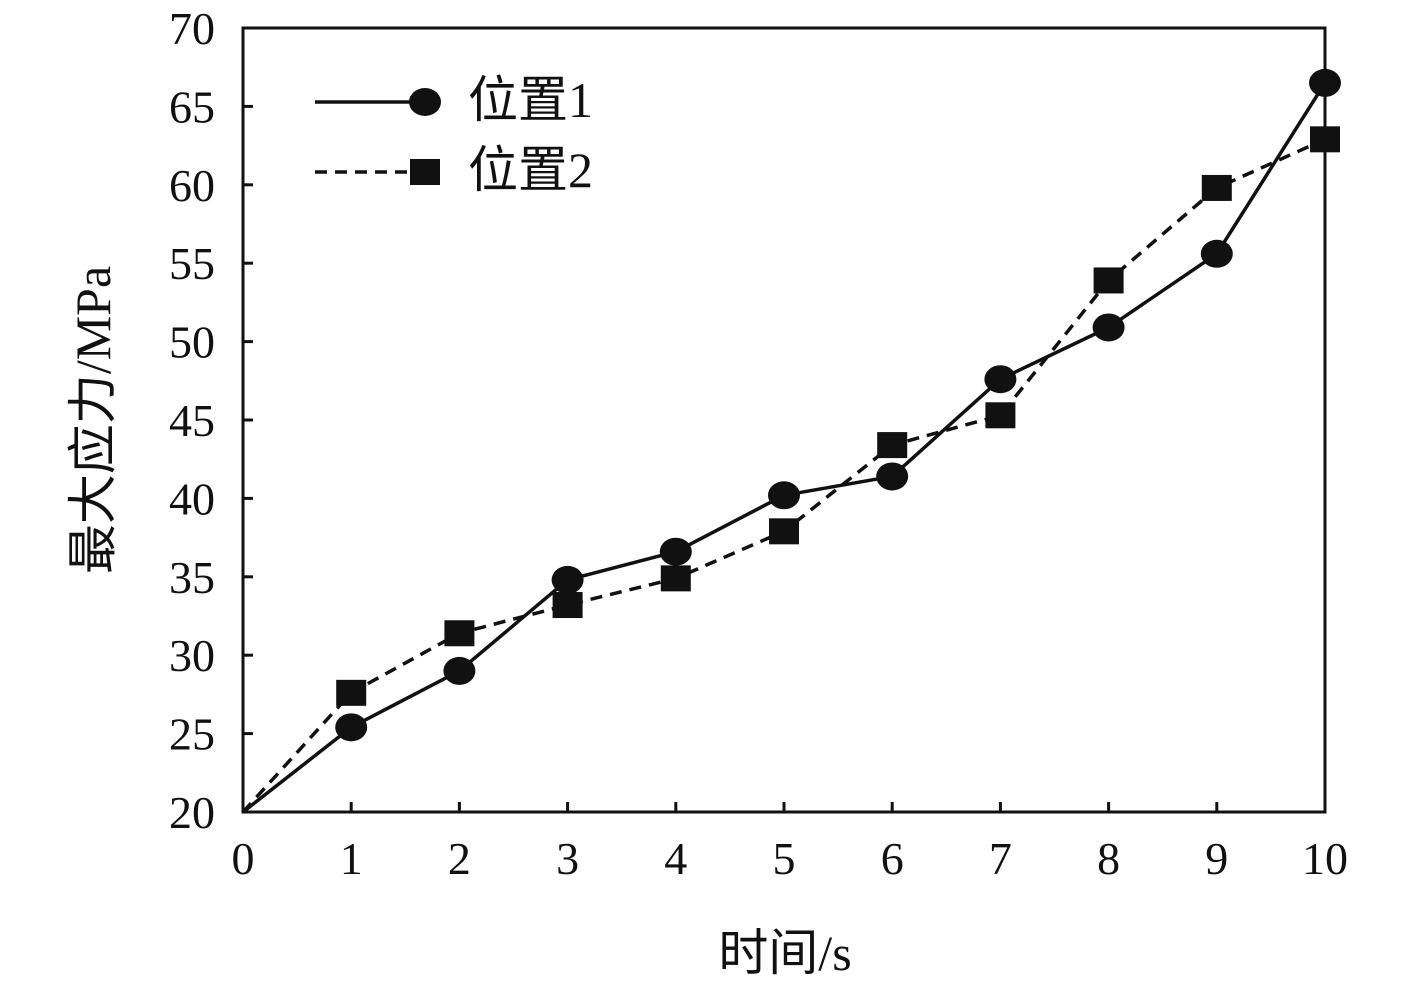 The height and width of the screenshot is (992, 1417). What do you see at coordinates (192, 577) in the screenshot?
I see `y-tick-label: 35` at bounding box center [192, 577].